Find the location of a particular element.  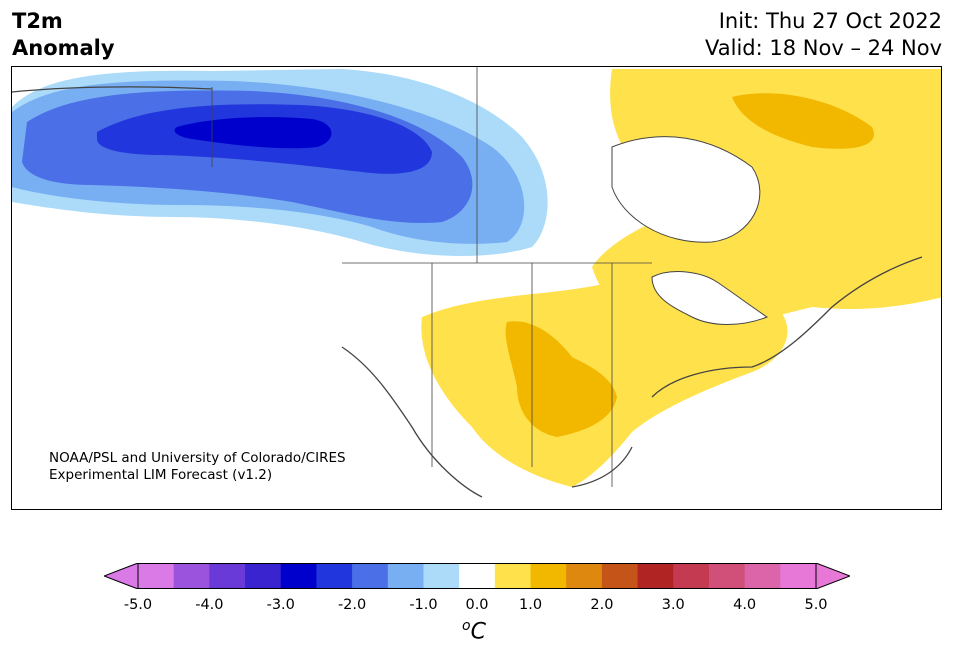

colorbar-tick-label: -4.0 is located at coordinates (209, 605).